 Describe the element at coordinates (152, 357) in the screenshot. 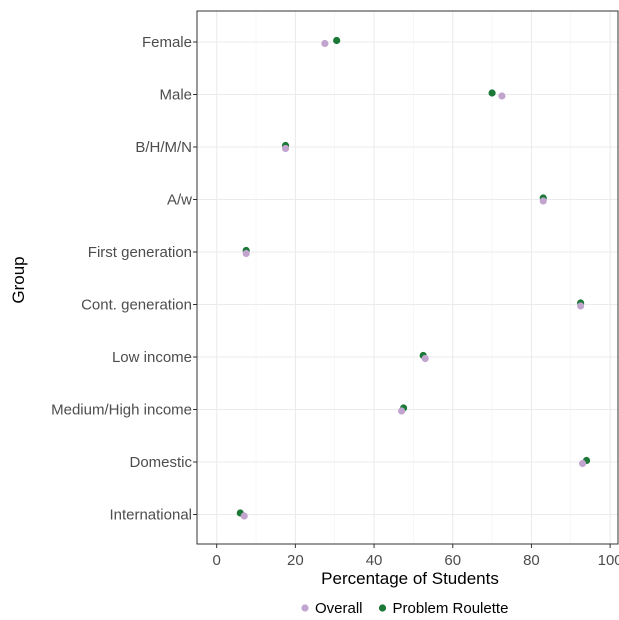

I see `y-tick-label: Low income` at that location.